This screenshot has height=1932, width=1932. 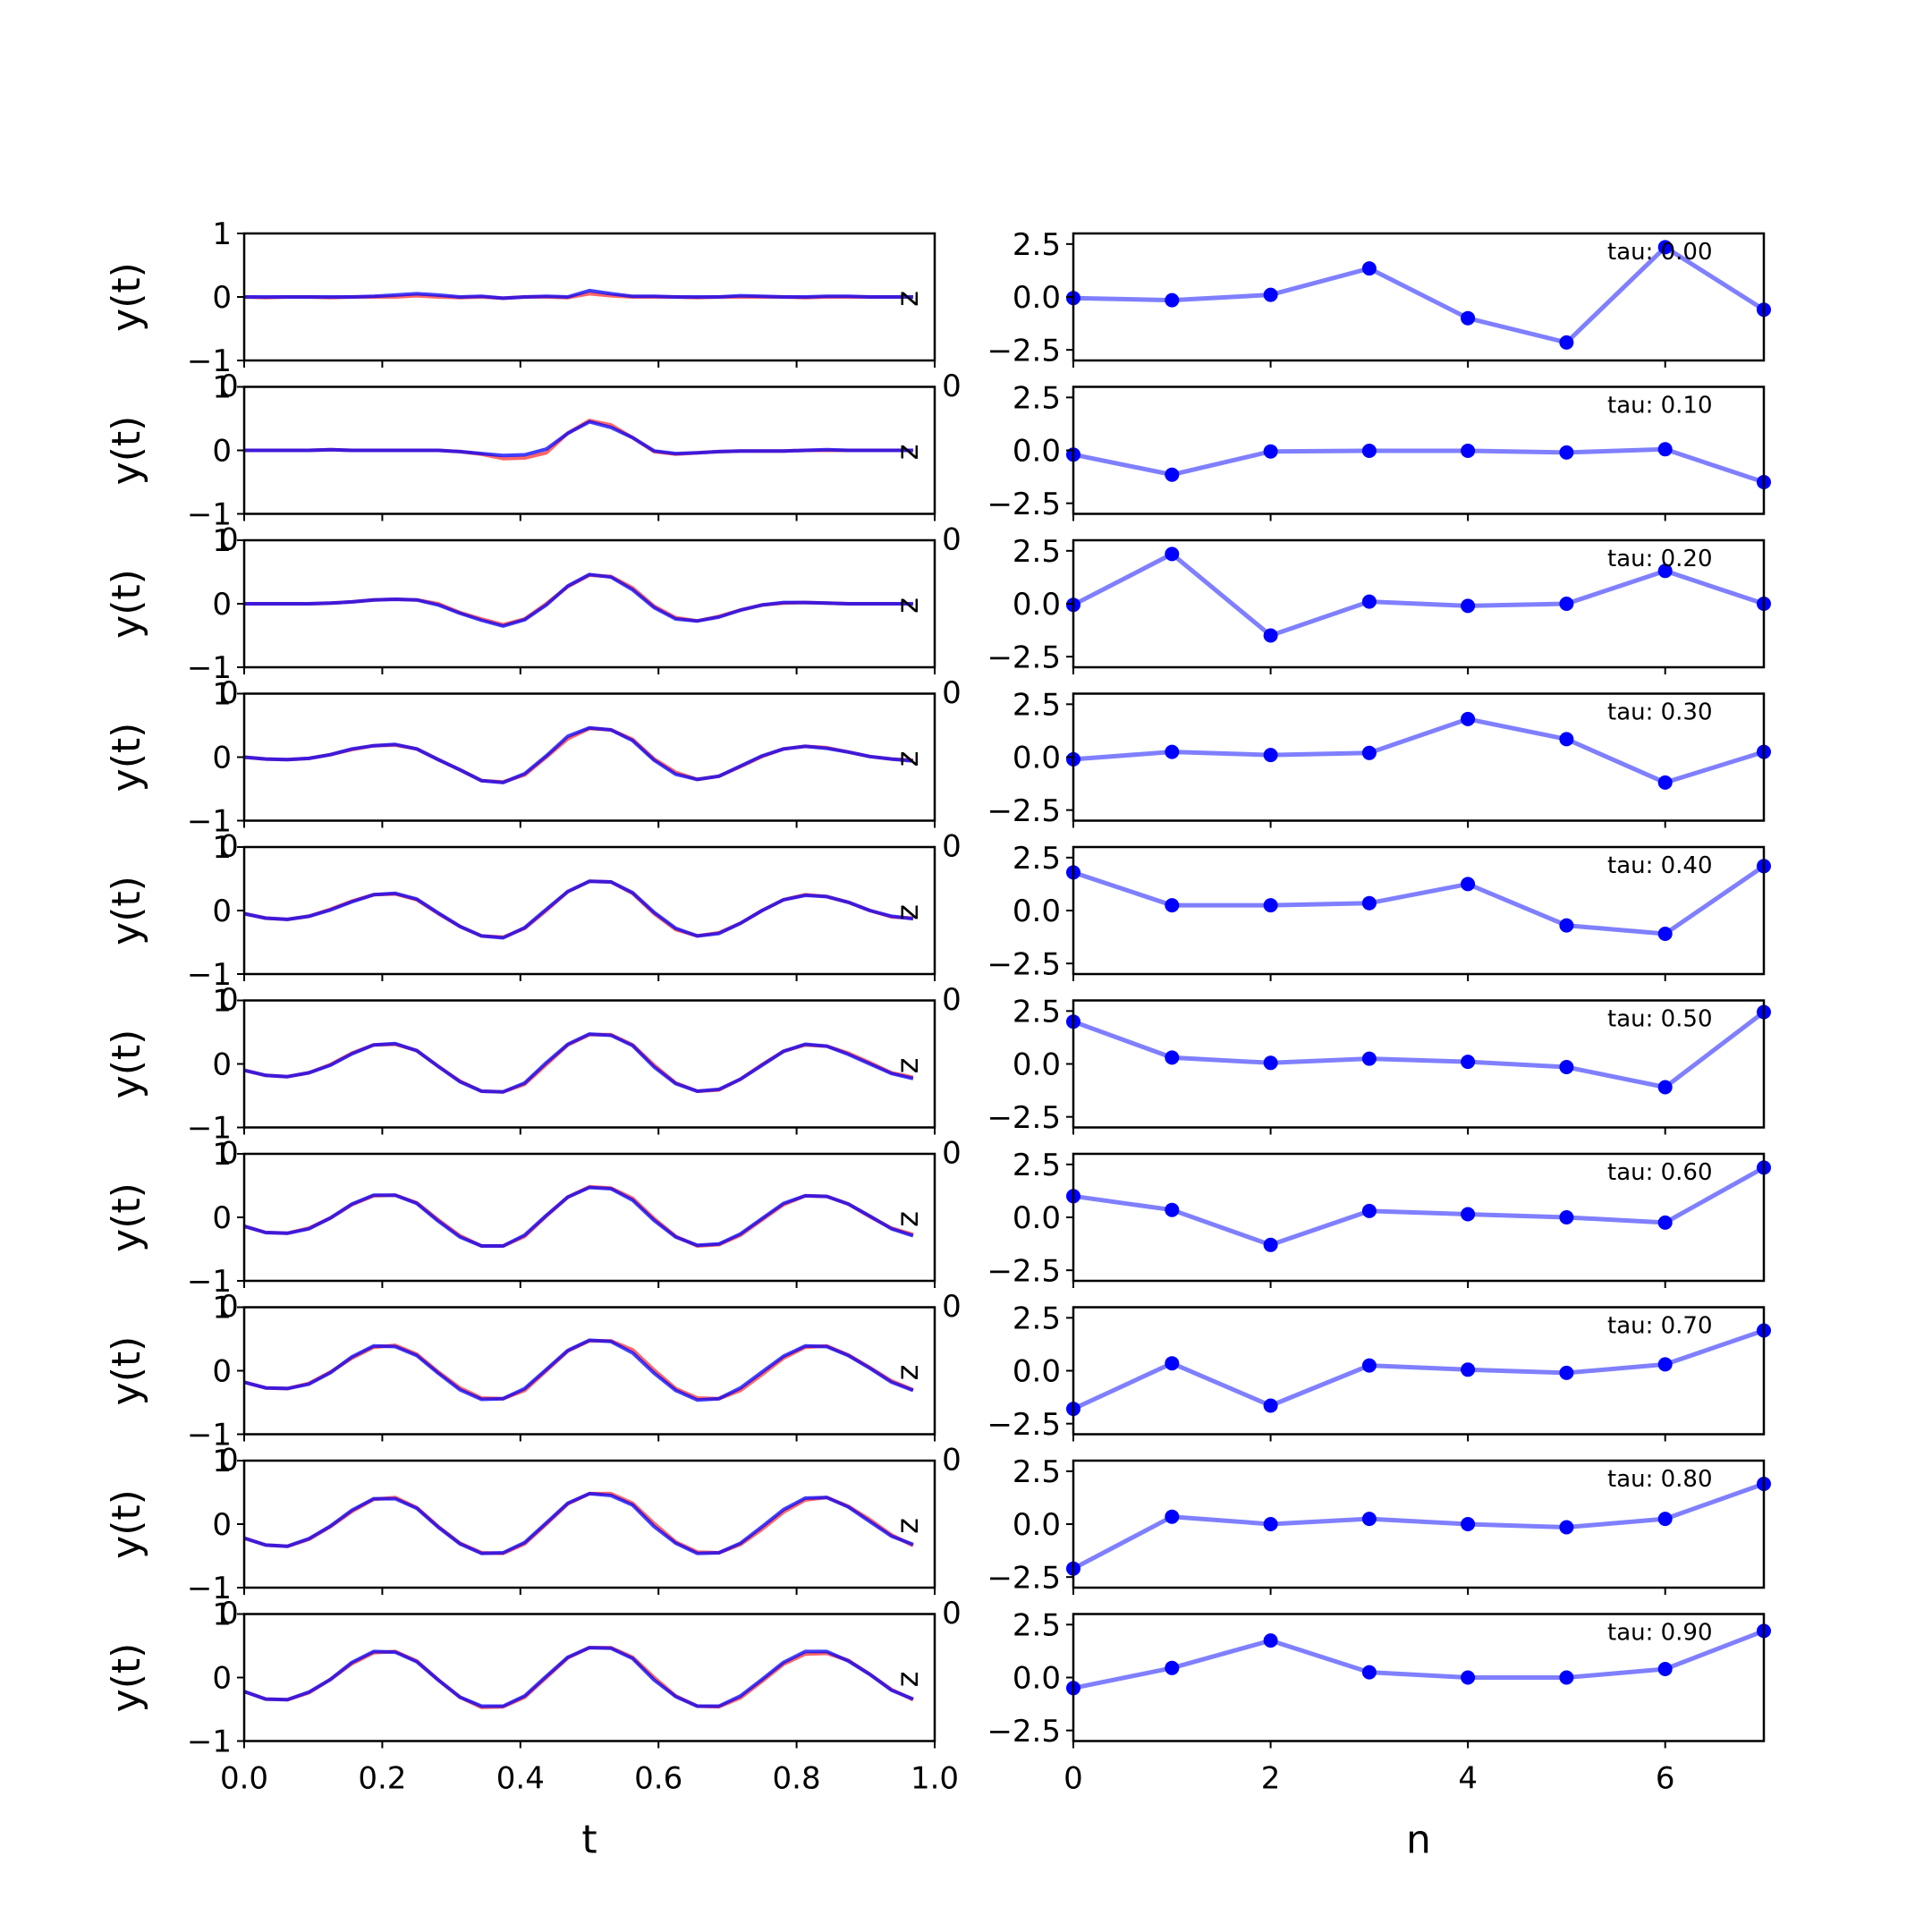 I want to click on left-panel-5-series-2-line, so click(x=578, y=909).